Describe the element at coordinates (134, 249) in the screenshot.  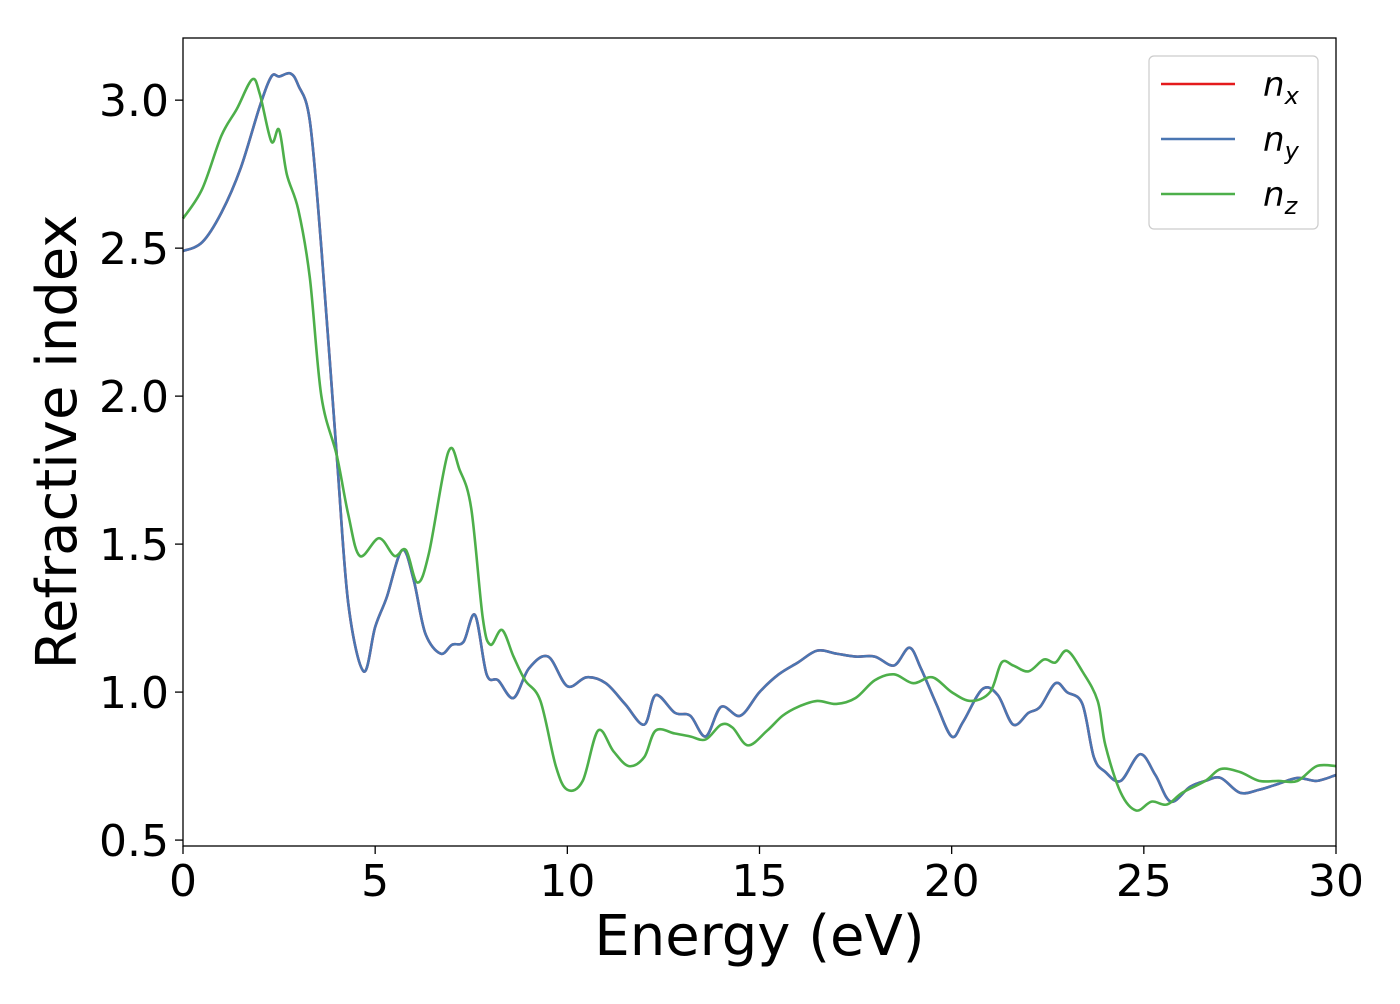
I see `y-tick-label: 2.5` at that location.